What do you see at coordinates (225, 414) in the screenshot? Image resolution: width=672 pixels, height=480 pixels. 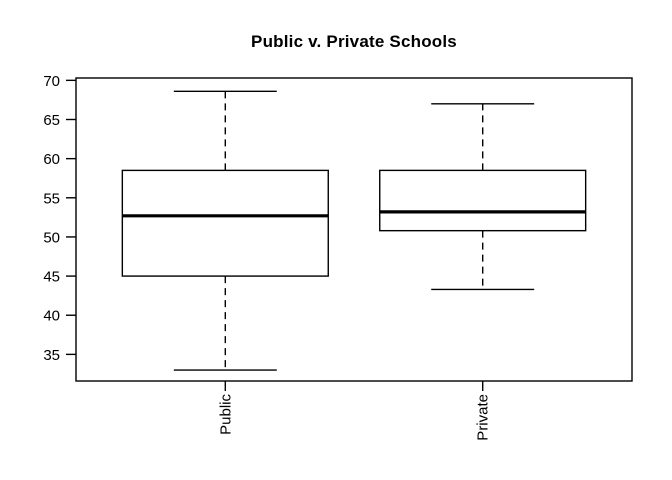 I see `x-tick-label-public: Public` at bounding box center [225, 414].